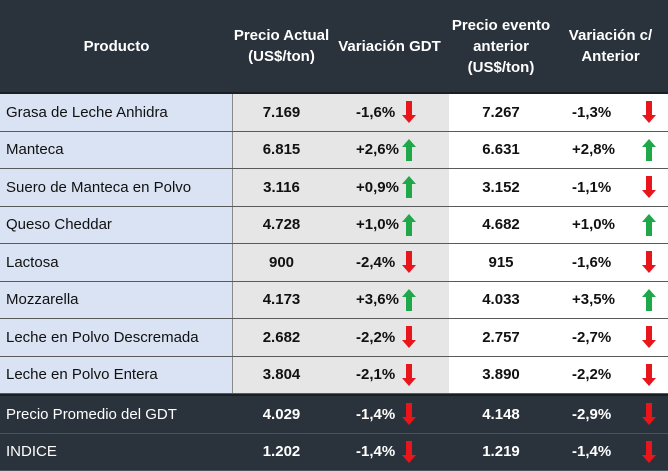 Image resolution: width=668 pixels, height=471 pixels. What do you see at coordinates (593, 225) in the screenshot?
I see `previous-variation: +1,0%` at bounding box center [593, 225].